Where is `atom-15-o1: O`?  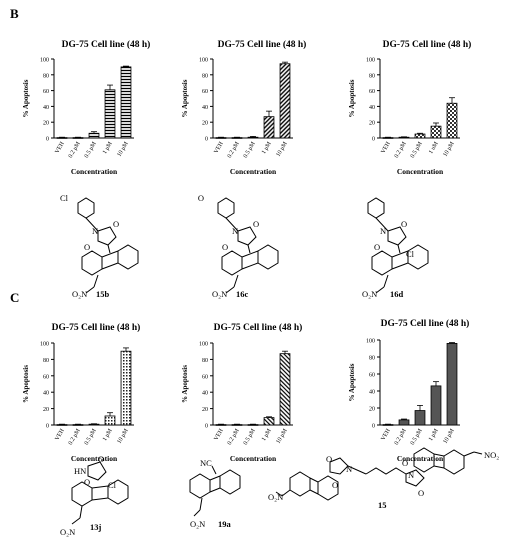
atom-15-o1: O is located at coordinates (329, 459).